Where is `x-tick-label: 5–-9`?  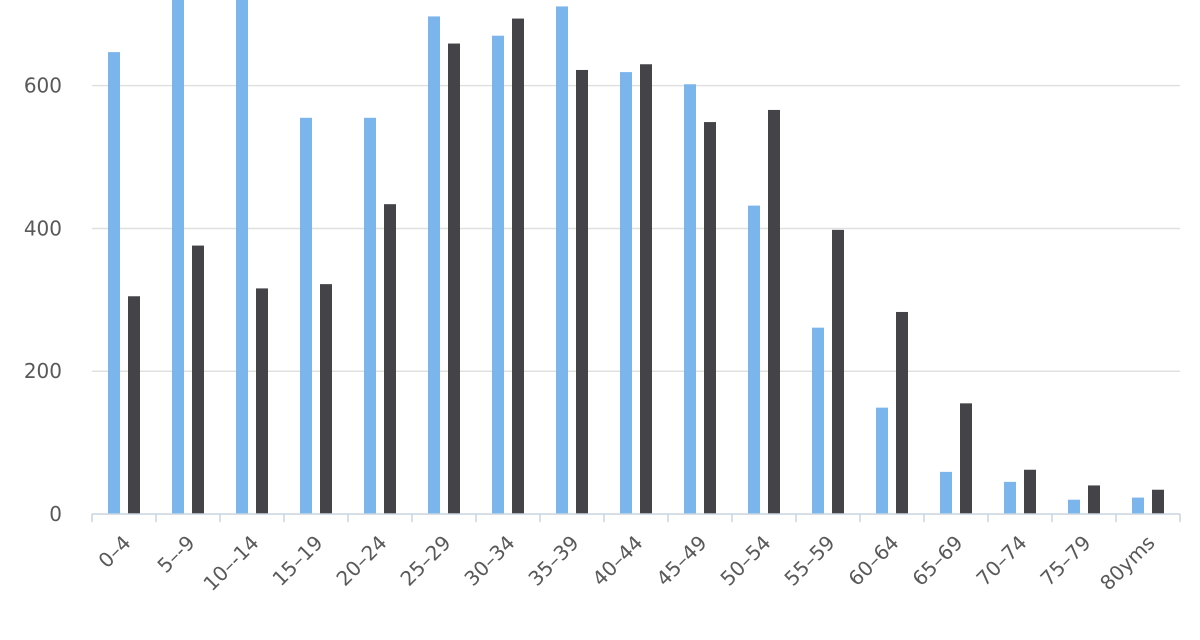
x-tick-label: 5–-9 is located at coordinates (175, 554).